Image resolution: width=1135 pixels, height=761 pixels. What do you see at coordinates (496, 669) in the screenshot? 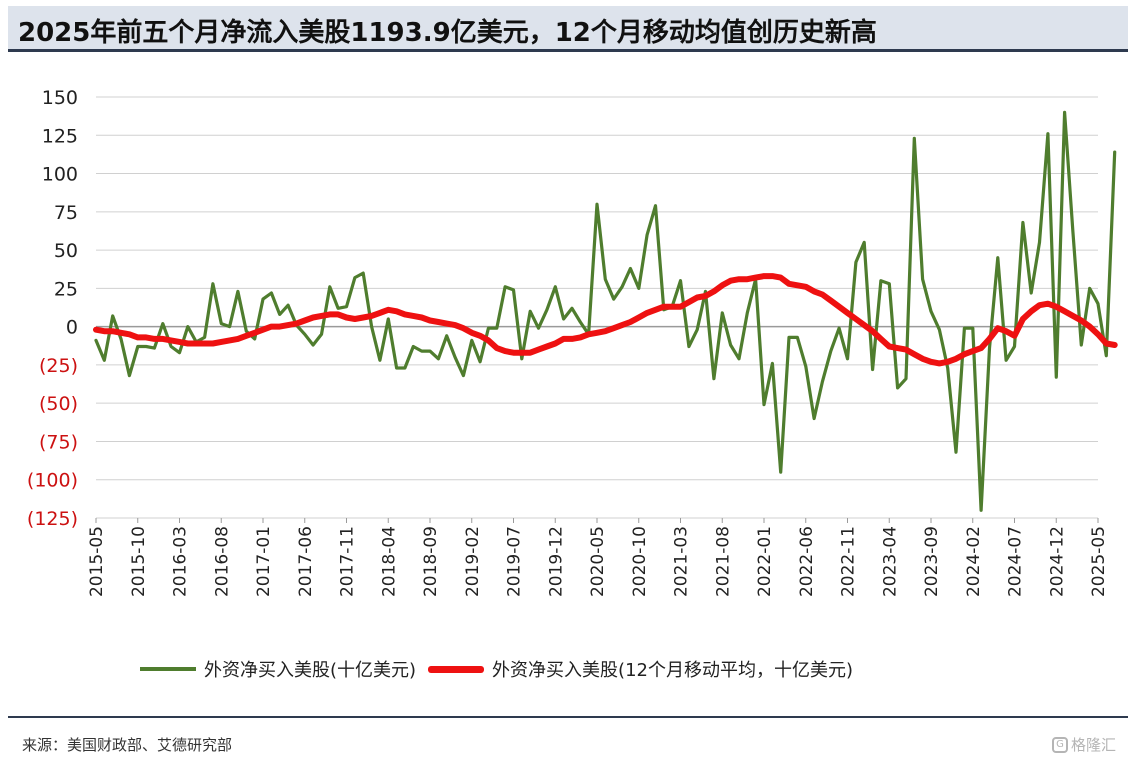
I see `legend: 外资净买入美股(十亿美元) 外资净买入美股(12个月移动平均，十亿美元)` at bounding box center [496, 669].